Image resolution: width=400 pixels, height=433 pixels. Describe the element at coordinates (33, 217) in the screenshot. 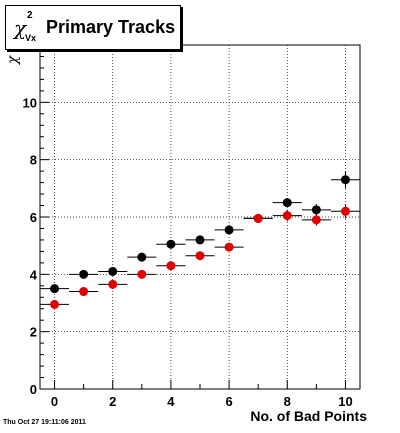

I see `y-tick-label: 6` at that location.